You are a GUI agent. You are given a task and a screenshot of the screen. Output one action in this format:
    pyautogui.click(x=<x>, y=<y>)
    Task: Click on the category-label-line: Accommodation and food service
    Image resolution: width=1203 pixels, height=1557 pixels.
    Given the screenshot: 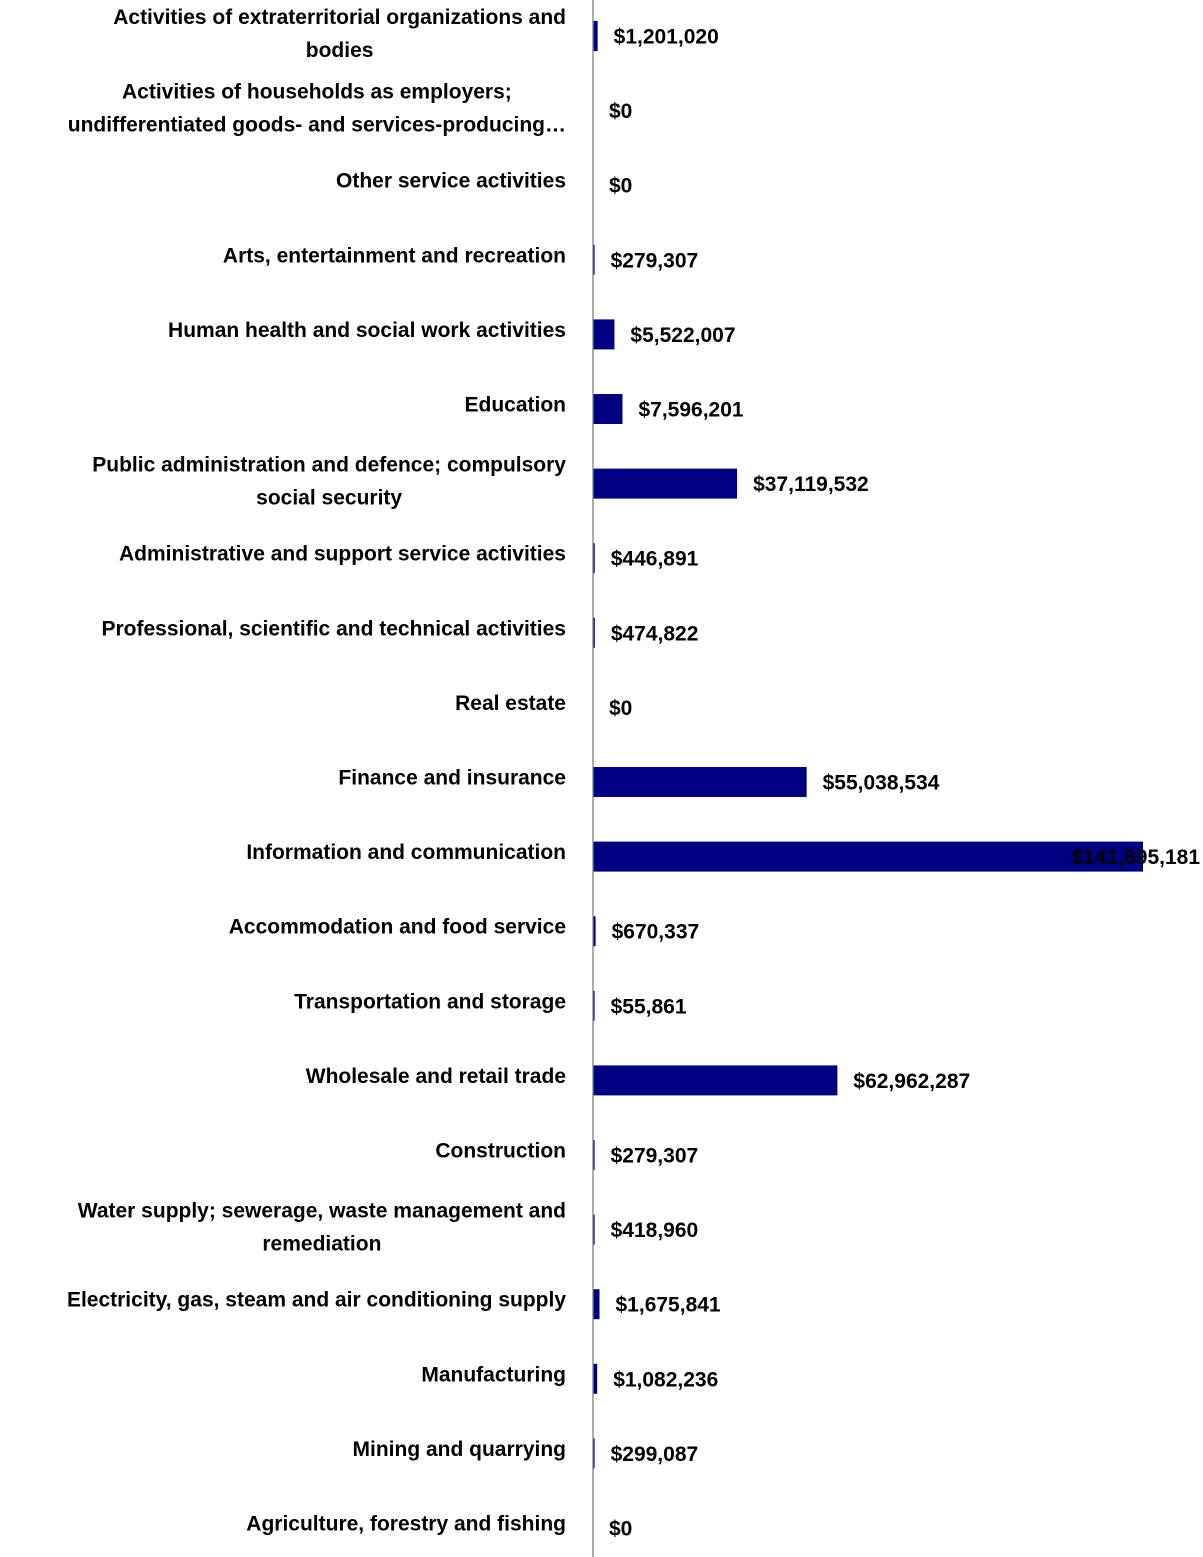 What is the action you would take?
    pyautogui.click(x=397, y=927)
    